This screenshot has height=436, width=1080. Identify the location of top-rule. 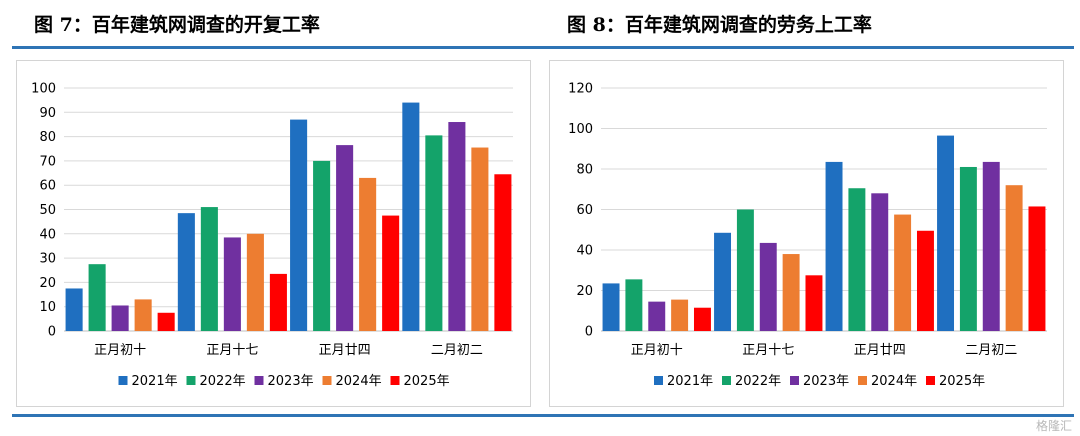
(543, 47).